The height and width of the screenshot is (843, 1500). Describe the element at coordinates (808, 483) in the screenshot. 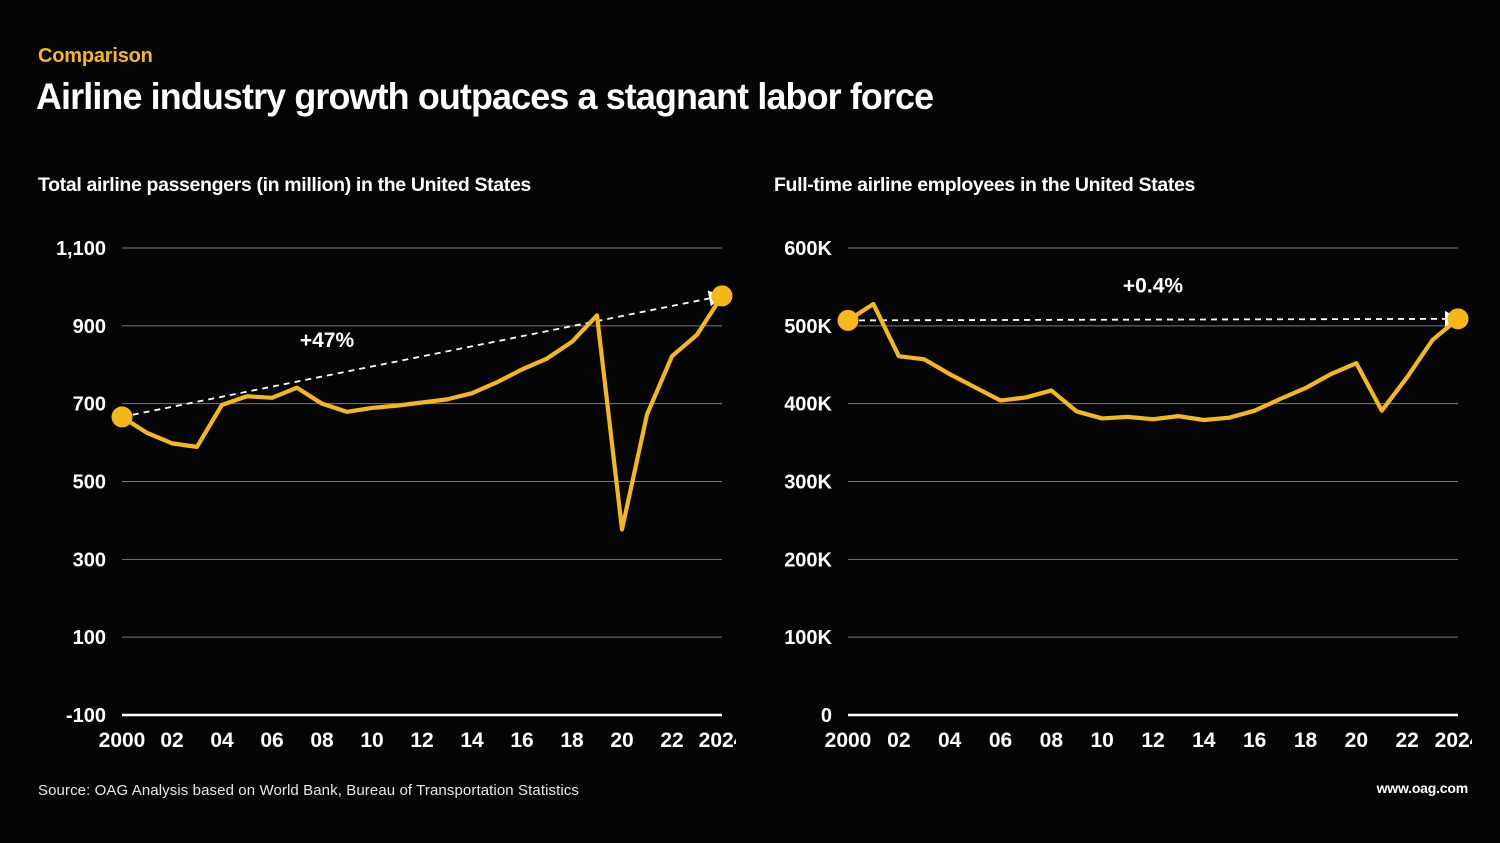

I see `y-axis-tick-label: 300K` at that location.